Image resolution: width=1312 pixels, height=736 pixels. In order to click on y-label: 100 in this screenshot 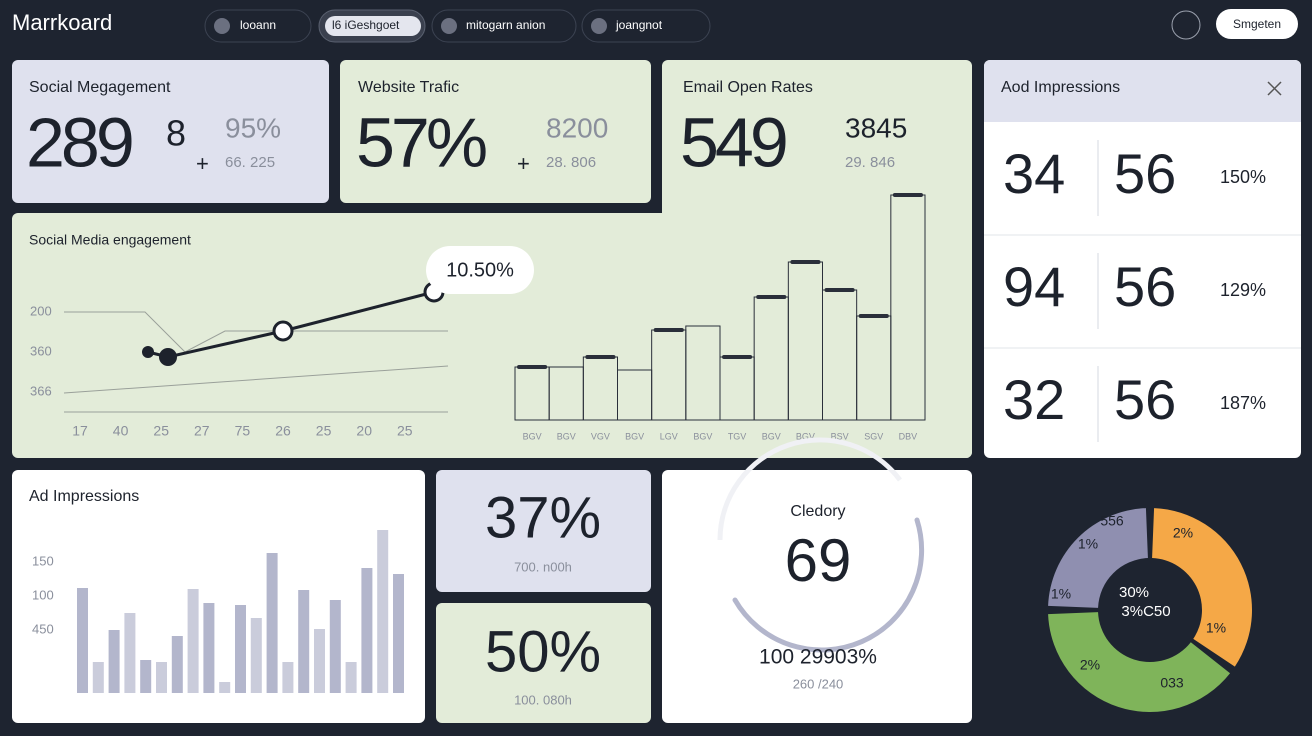, I will do `click(43, 594)`.